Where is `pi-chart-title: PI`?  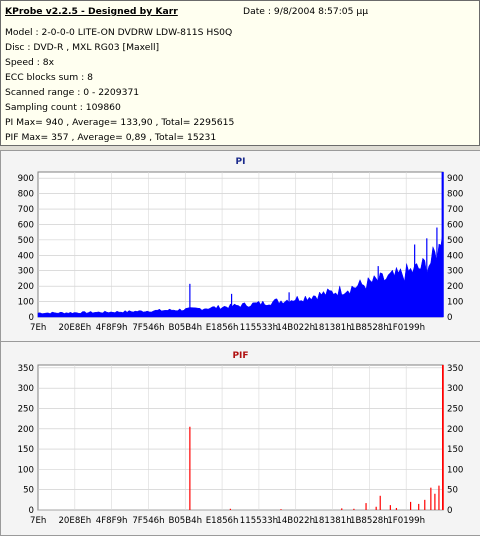
pi-chart-title: PI is located at coordinates (240, 162).